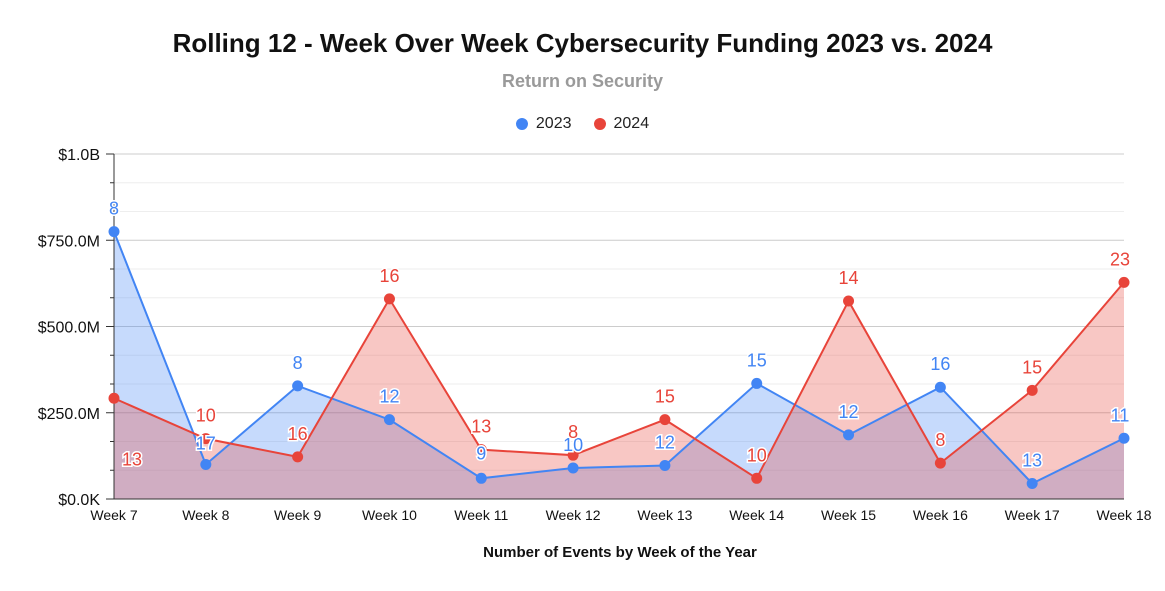 This screenshot has width=1165, height=591. I want to click on x-tick-label: Week 18, so click(1124, 515).